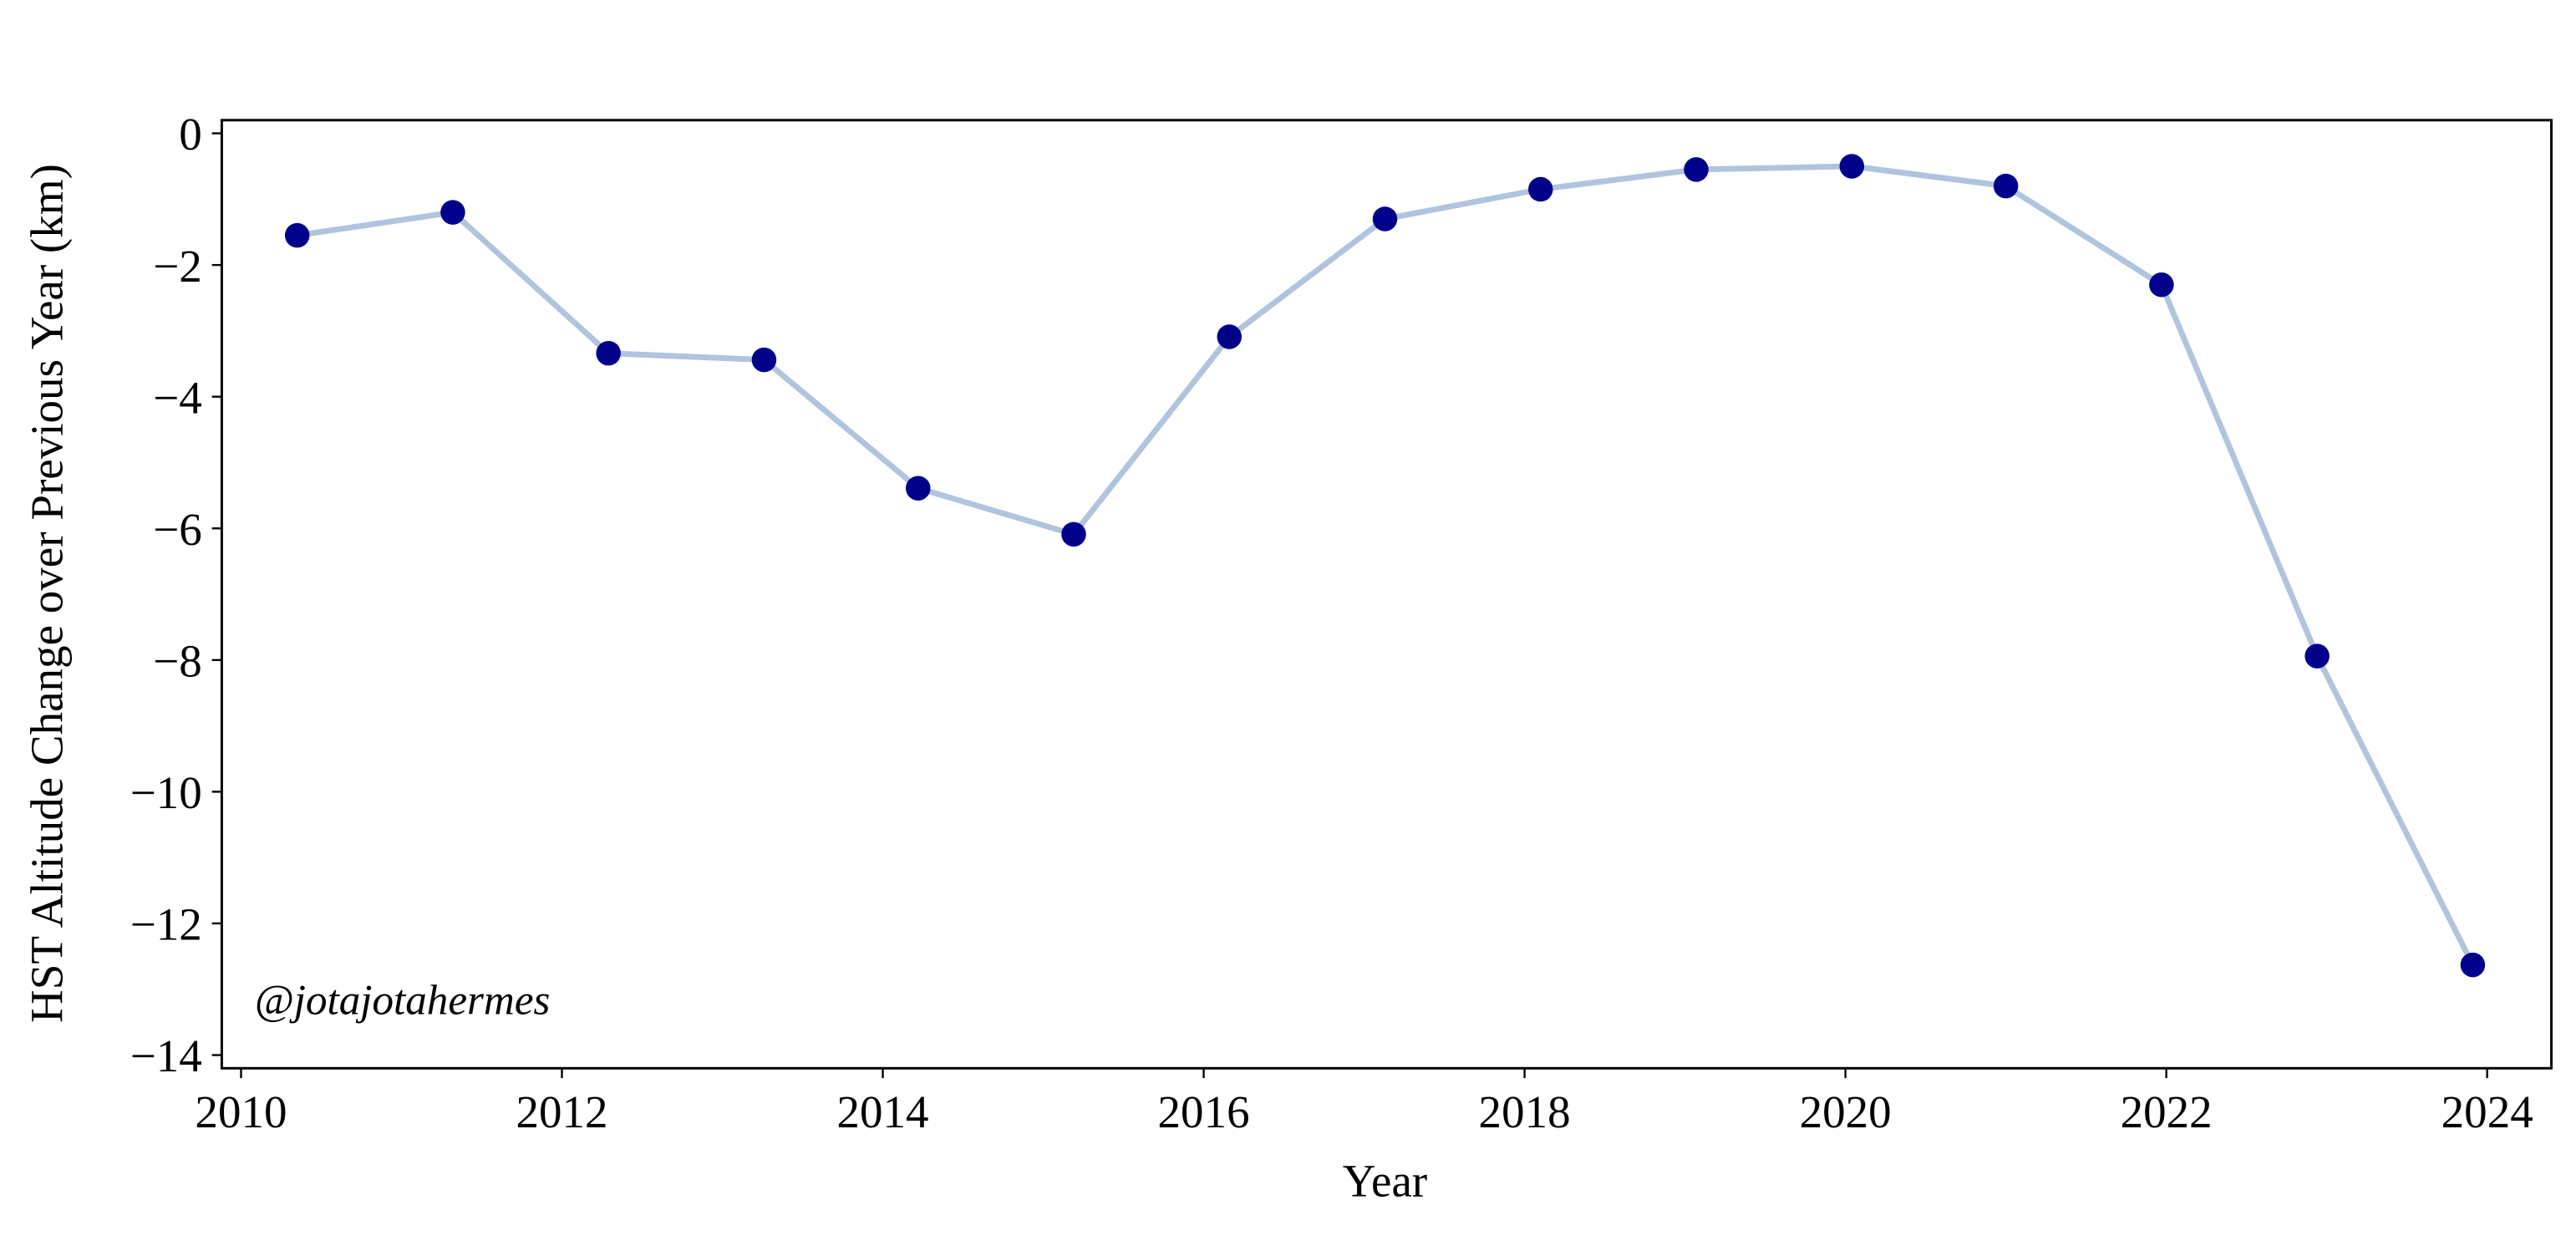 The image size is (2576, 1241). Describe the element at coordinates (177, 529) in the screenshot. I see `y-tick-label: −6` at that location.